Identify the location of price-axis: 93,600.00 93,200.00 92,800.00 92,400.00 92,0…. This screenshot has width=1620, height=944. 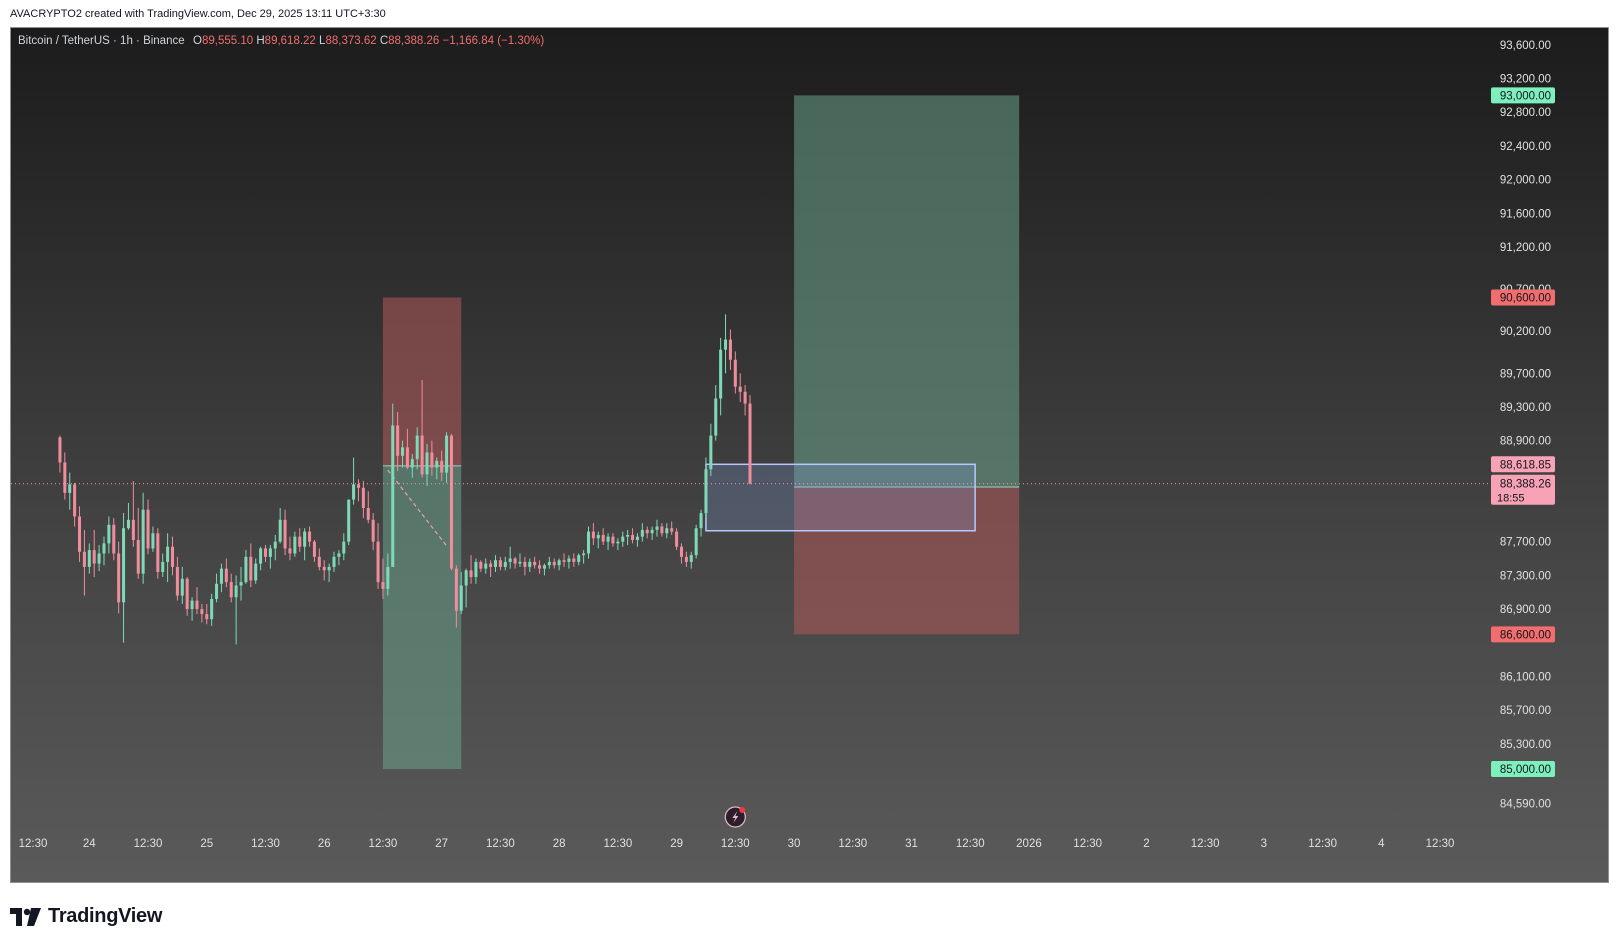
(1525, 425).